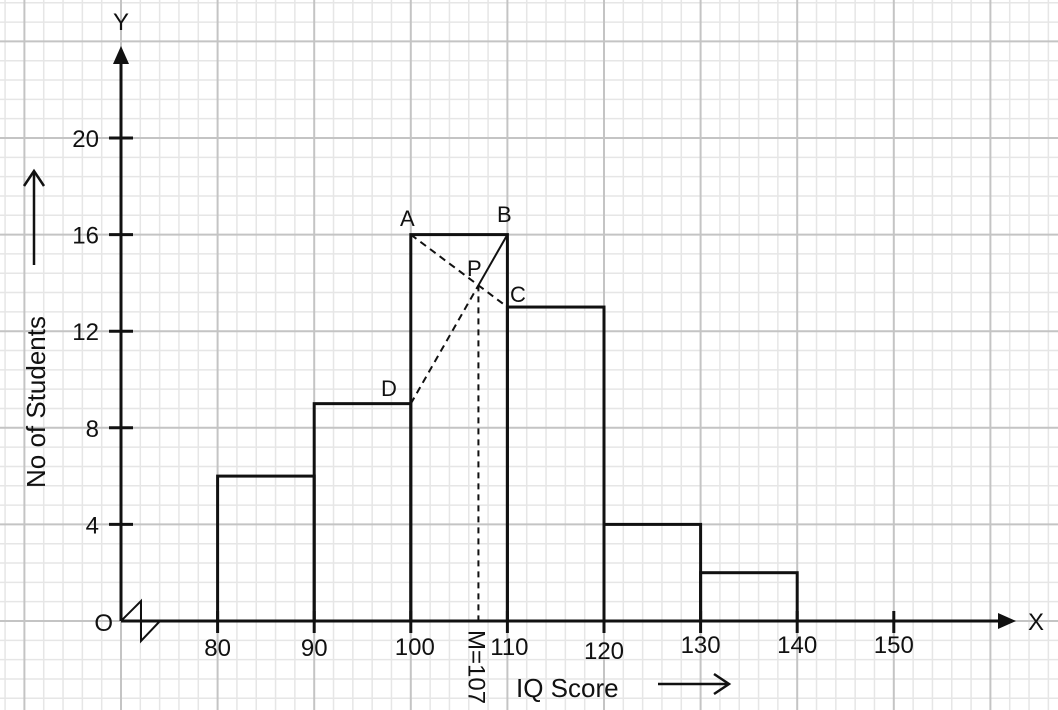 This screenshot has height=710, width=1058. Describe the element at coordinates (415, 647) in the screenshot. I see `x-tick-label: 100` at that location.